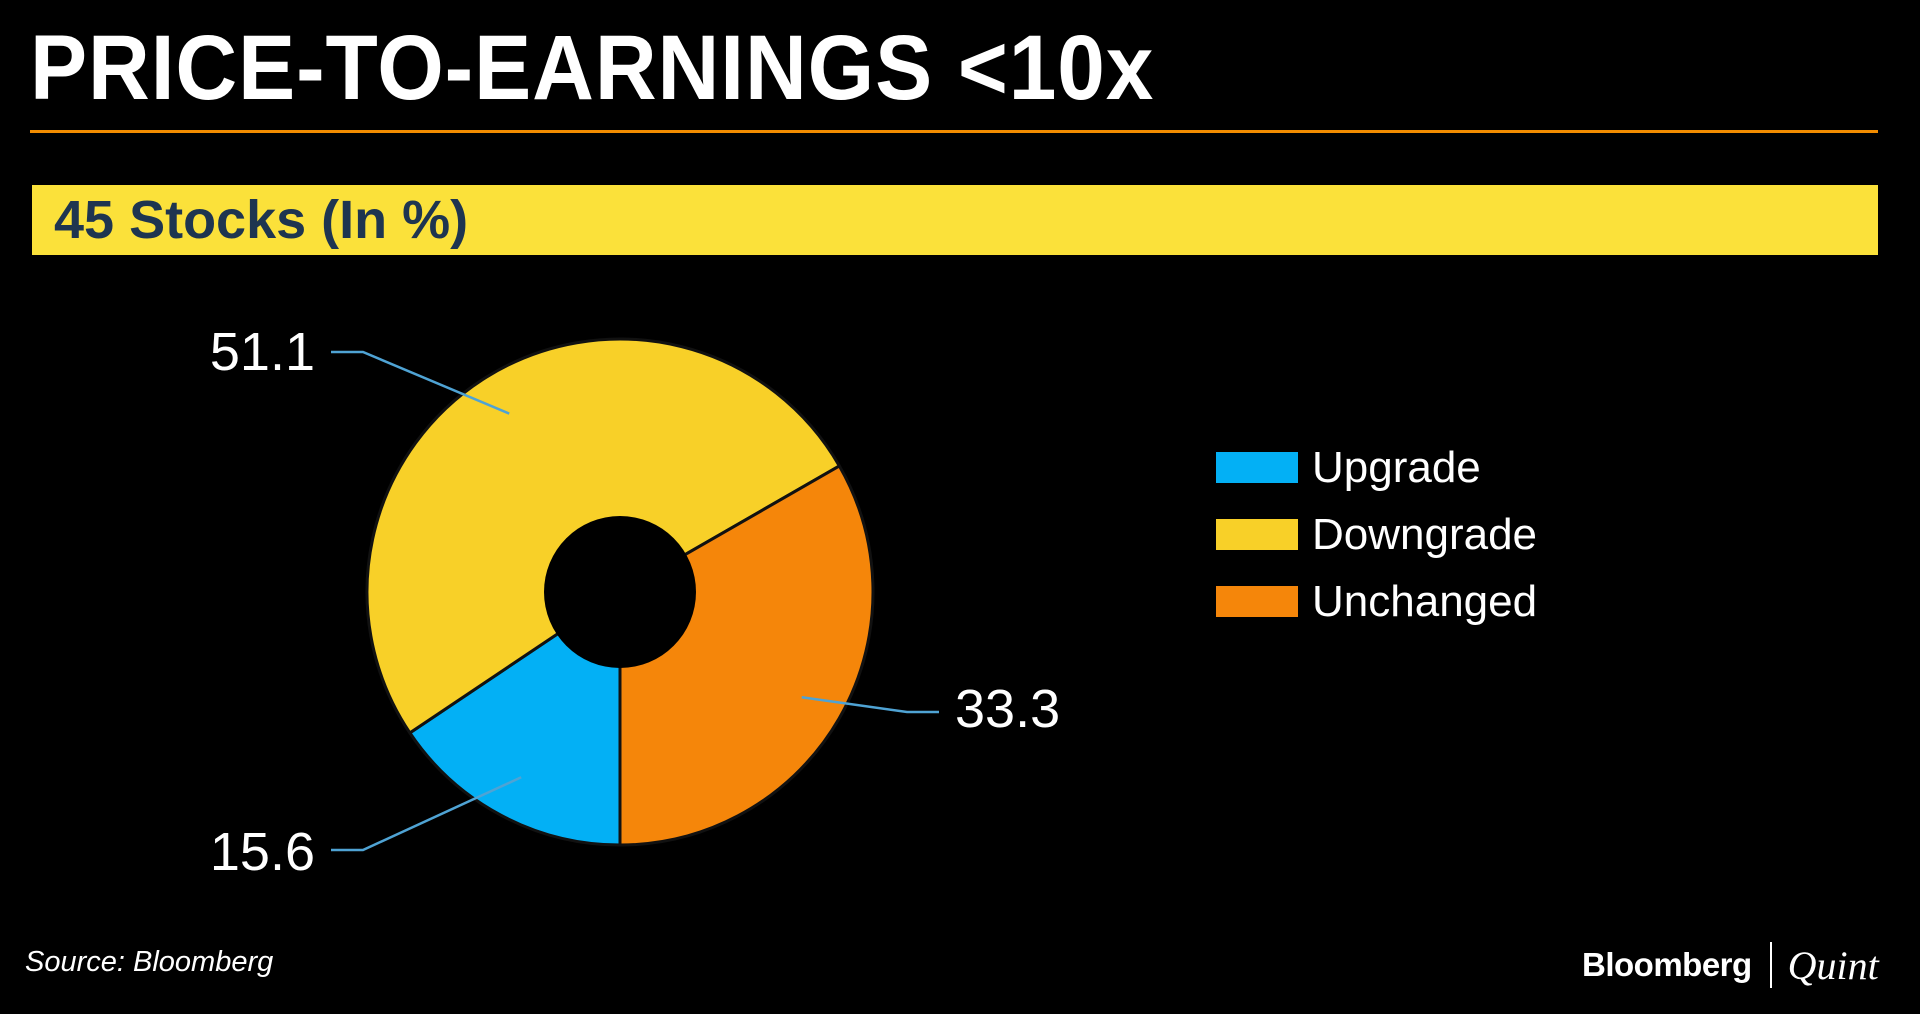 The height and width of the screenshot is (1014, 1920). I want to click on legend-swatch-unchanged, so click(1257, 601).